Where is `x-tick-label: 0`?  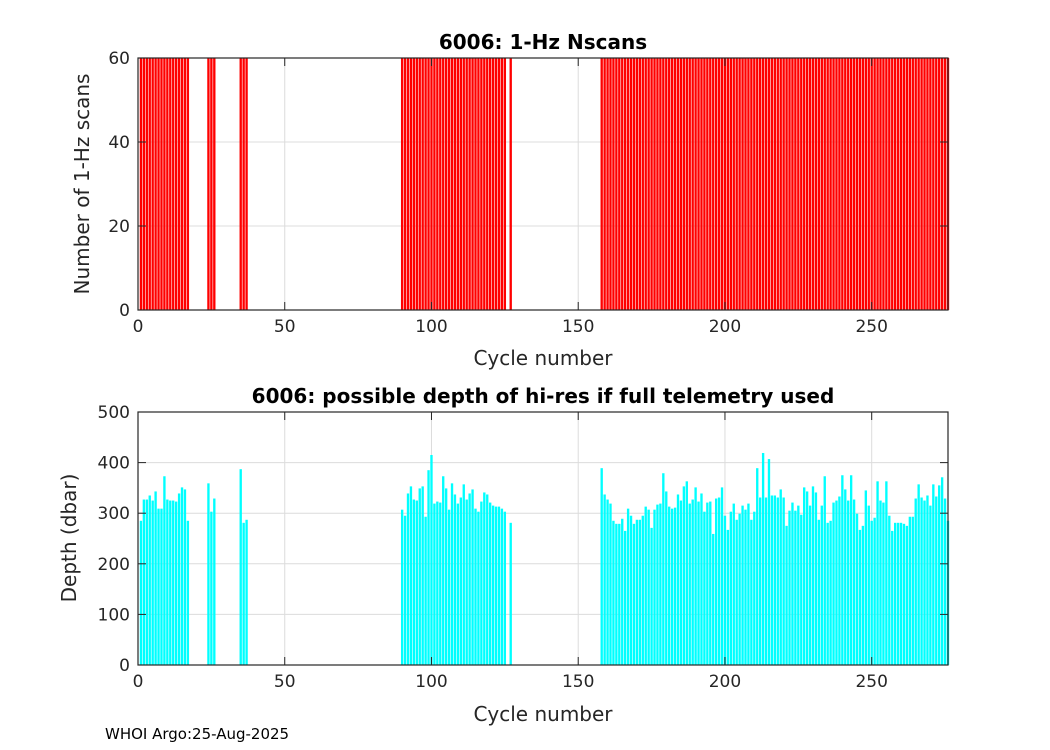 x-tick-label: 0 is located at coordinates (138, 682).